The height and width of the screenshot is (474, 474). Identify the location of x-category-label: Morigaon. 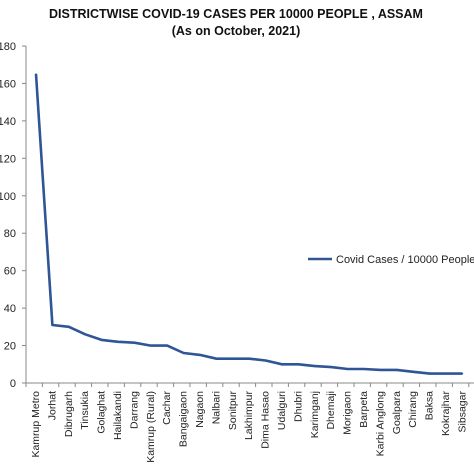
(348, 413).